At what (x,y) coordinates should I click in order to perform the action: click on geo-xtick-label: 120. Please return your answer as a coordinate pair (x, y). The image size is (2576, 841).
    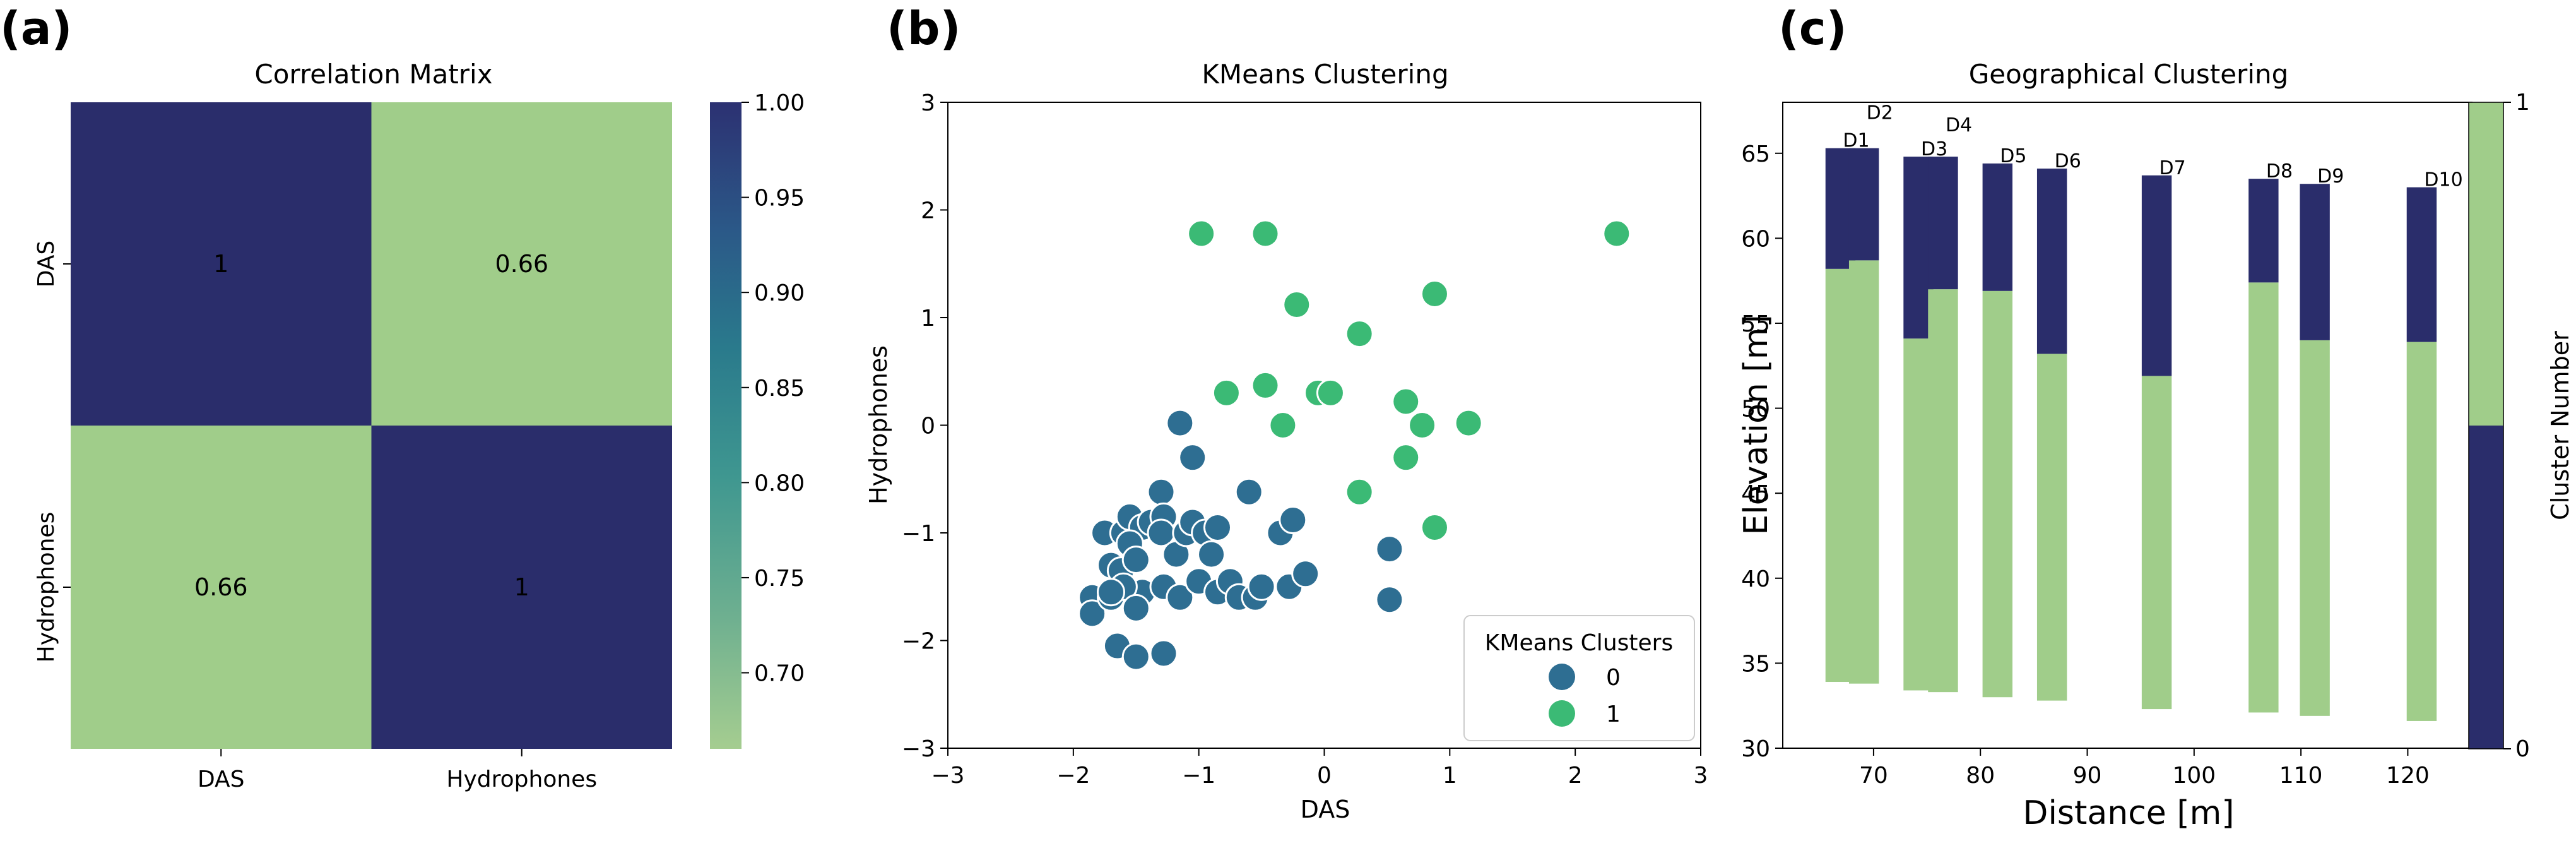
    Looking at the image, I should click on (2408, 776).